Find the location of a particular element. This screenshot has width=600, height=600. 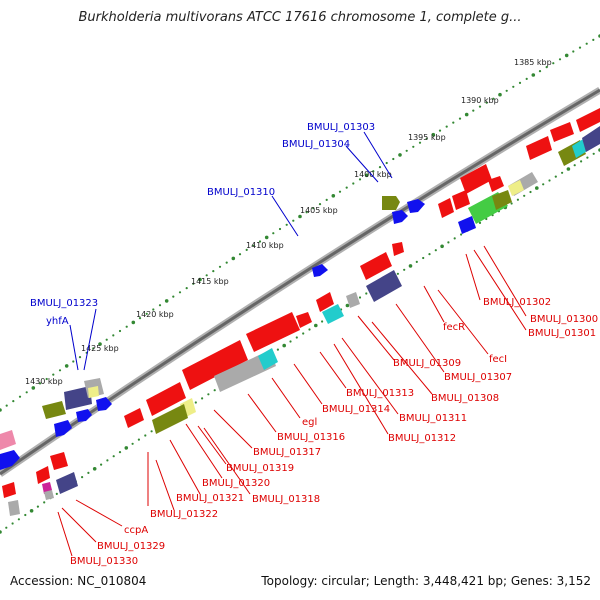

tick-label-1390: 1390 kbp is located at coordinates (480, 100).